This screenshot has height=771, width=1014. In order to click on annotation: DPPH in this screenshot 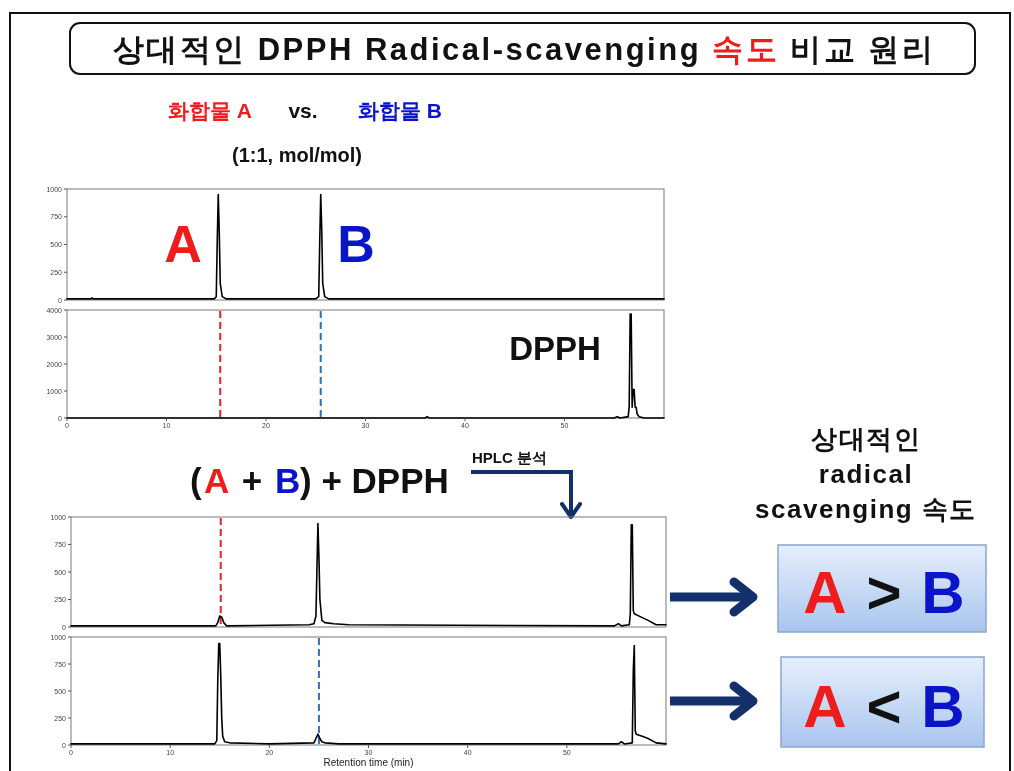, I will do `click(555, 348)`.